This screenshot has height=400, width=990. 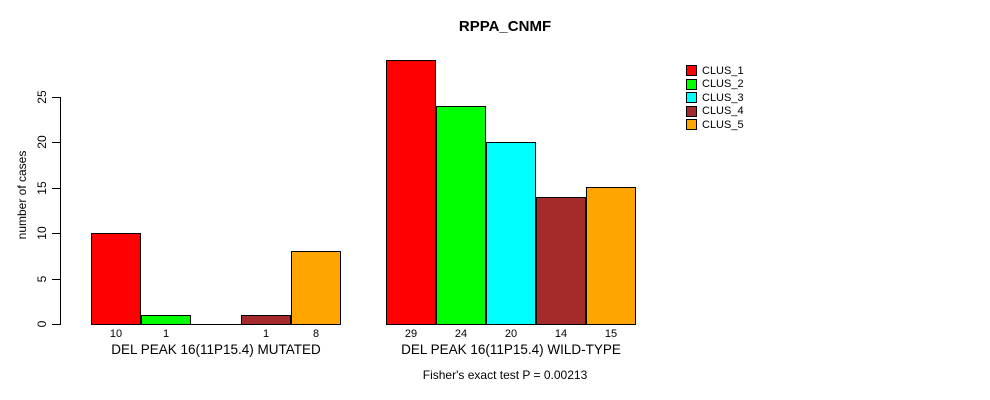 I want to click on y-axis-line, so click(x=60, y=210).